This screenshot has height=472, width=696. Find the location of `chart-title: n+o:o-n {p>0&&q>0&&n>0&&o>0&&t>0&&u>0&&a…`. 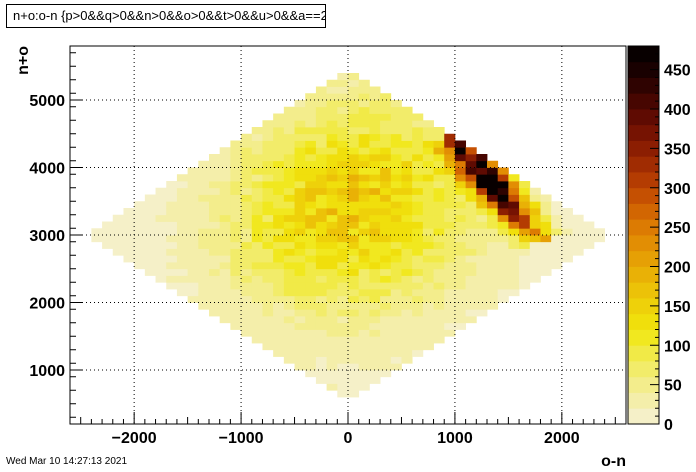

chart-title: n+o:o-n {p>0&&q>0&&n>0&&o>0&&t>0&&u>0&&a… is located at coordinates (166, 16).